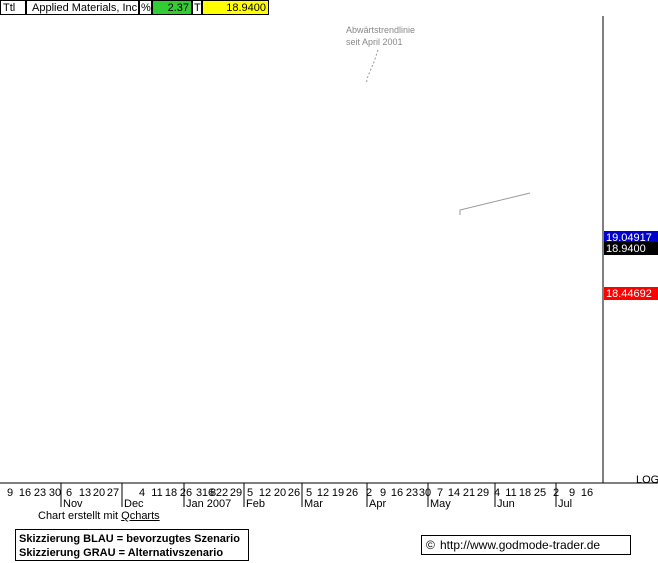 This screenshot has height=563, width=658. I want to click on price-tag-label: 18.9400, so click(626, 249).